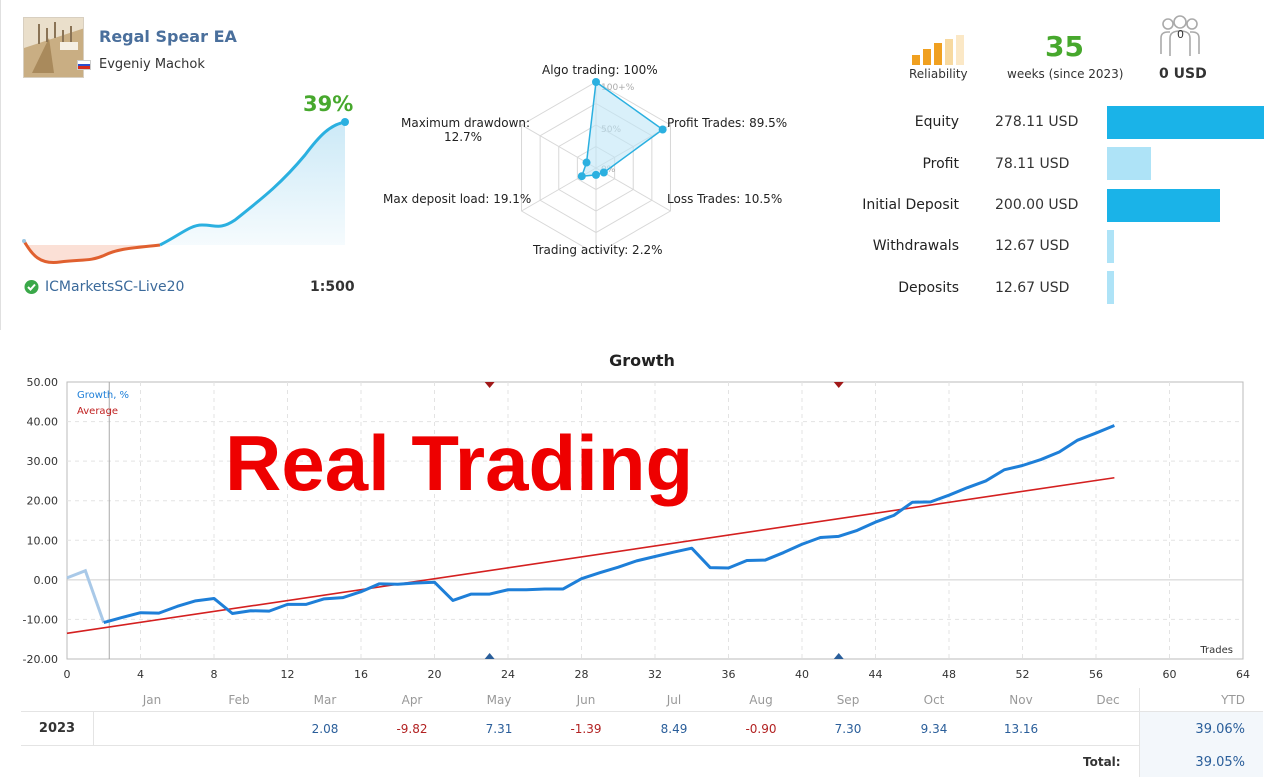 The height and width of the screenshot is (777, 1284). I want to click on x-tick-label: 36, so click(729, 674).